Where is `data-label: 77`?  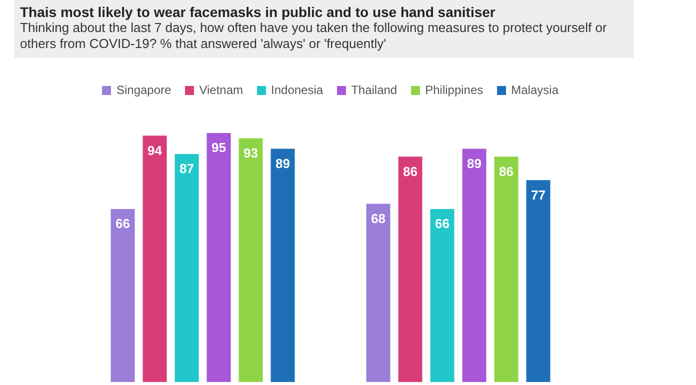
data-label: 77 is located at coordinates (538, 194).